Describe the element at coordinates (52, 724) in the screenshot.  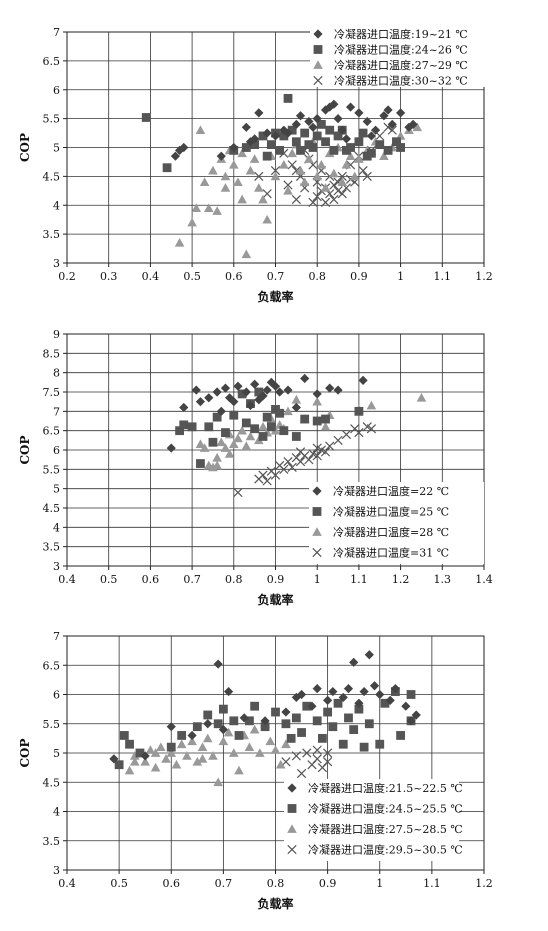
I see `y-tick-label: 5.5` at that location.